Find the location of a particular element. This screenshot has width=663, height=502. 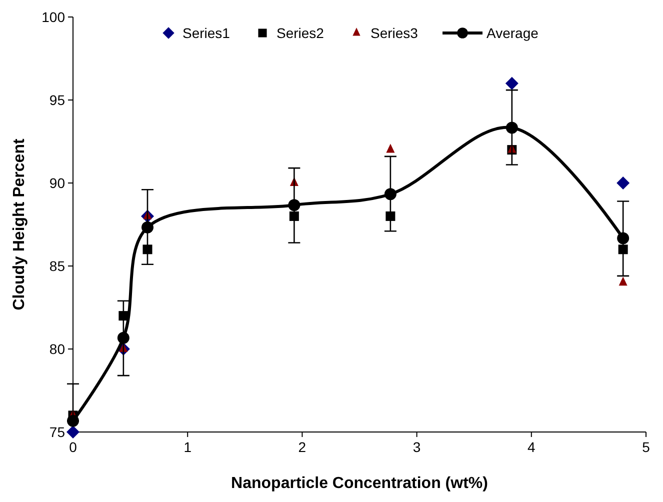

y-tick-label: 100 is located at coordinates (54, 17).